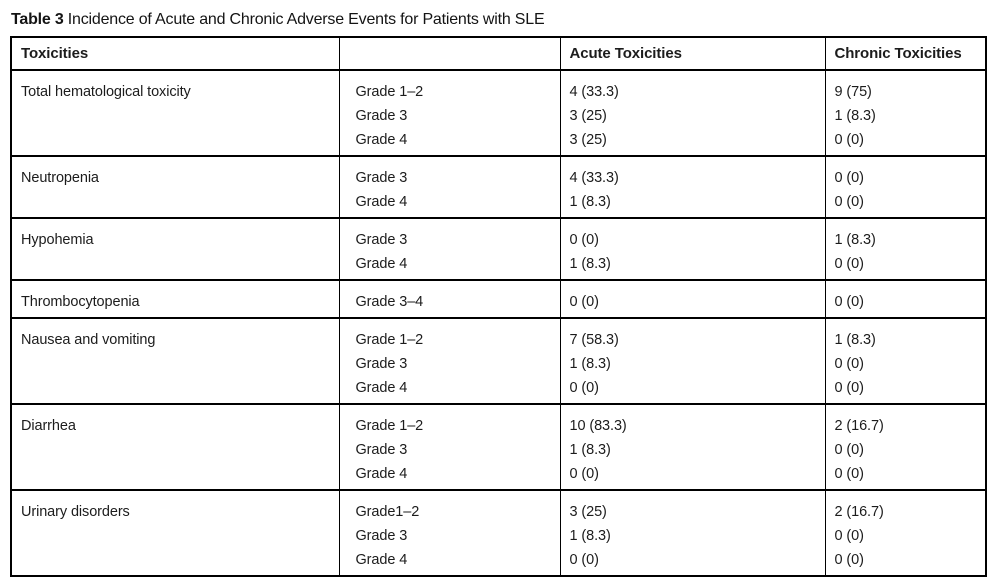 Image resolution: width=1008 pixels, height=585 pixels. What do you see at coordinates (175, 248) in the screenshot?
I see `toxicity-name: Hypohemia` at bounding box center [175, 248].